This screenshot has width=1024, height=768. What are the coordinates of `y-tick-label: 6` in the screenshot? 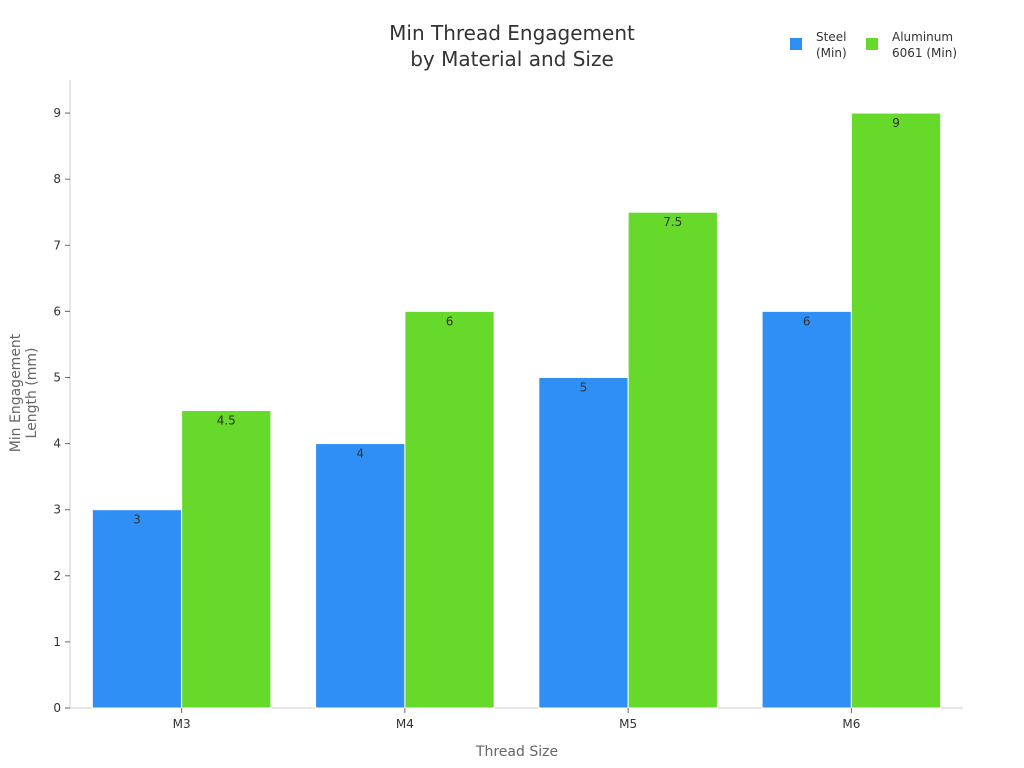 It's located at (57, 311).